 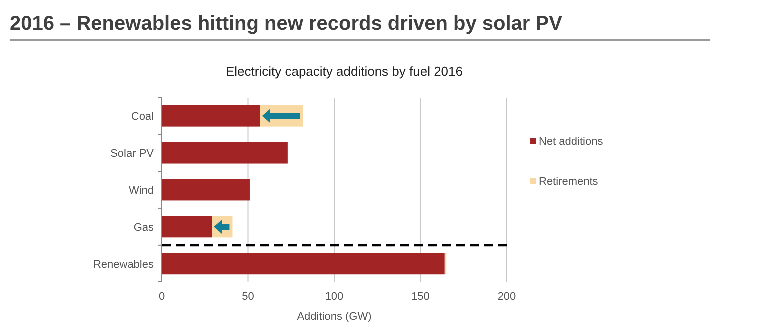 I want to click on chart-subtitle: Electricity capacity additions by fuel 2016, so click(x=345, y=71).